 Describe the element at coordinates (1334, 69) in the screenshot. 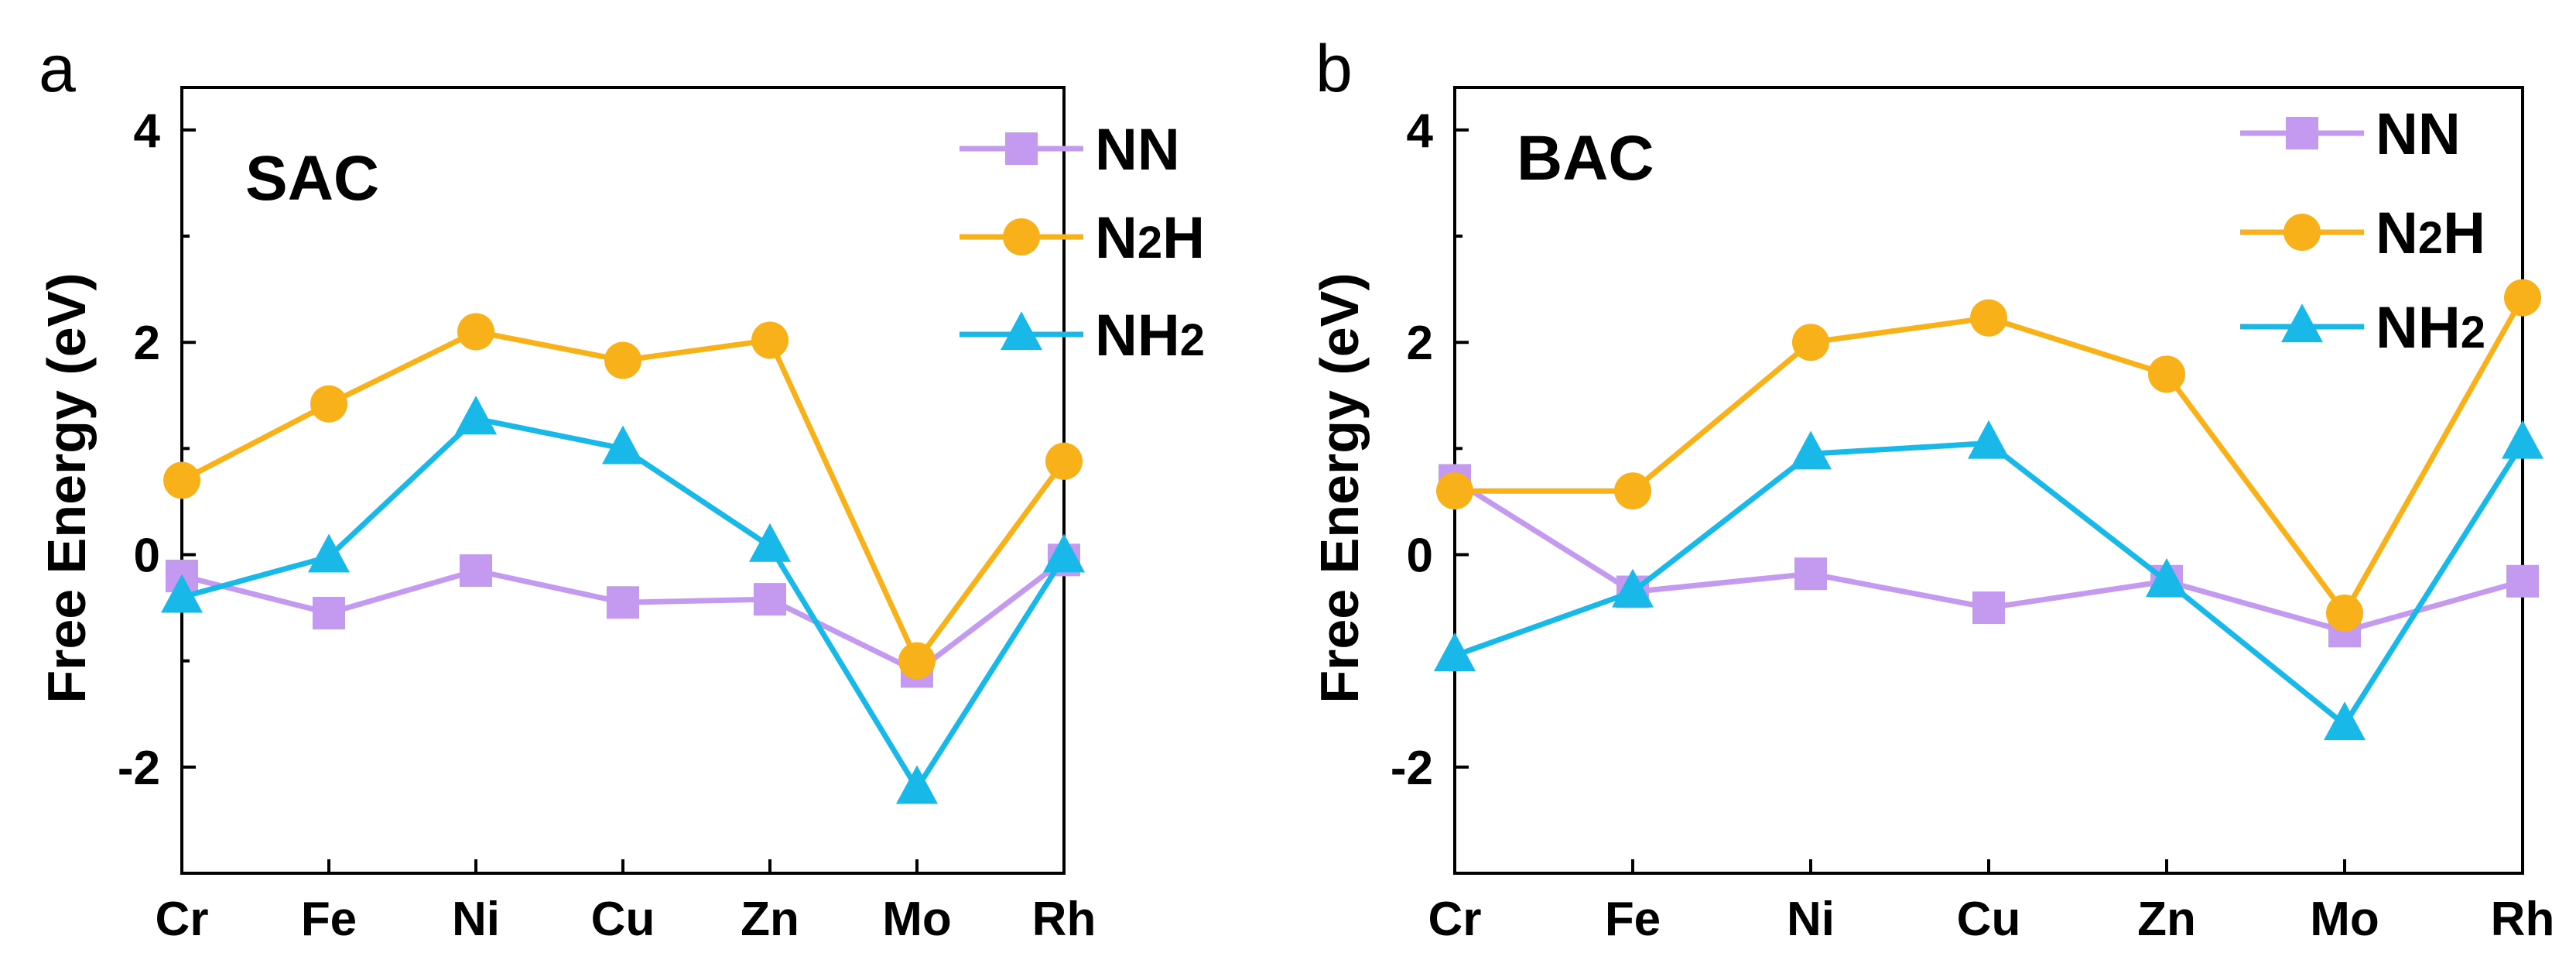

I see `panel-letter: b` at that location.